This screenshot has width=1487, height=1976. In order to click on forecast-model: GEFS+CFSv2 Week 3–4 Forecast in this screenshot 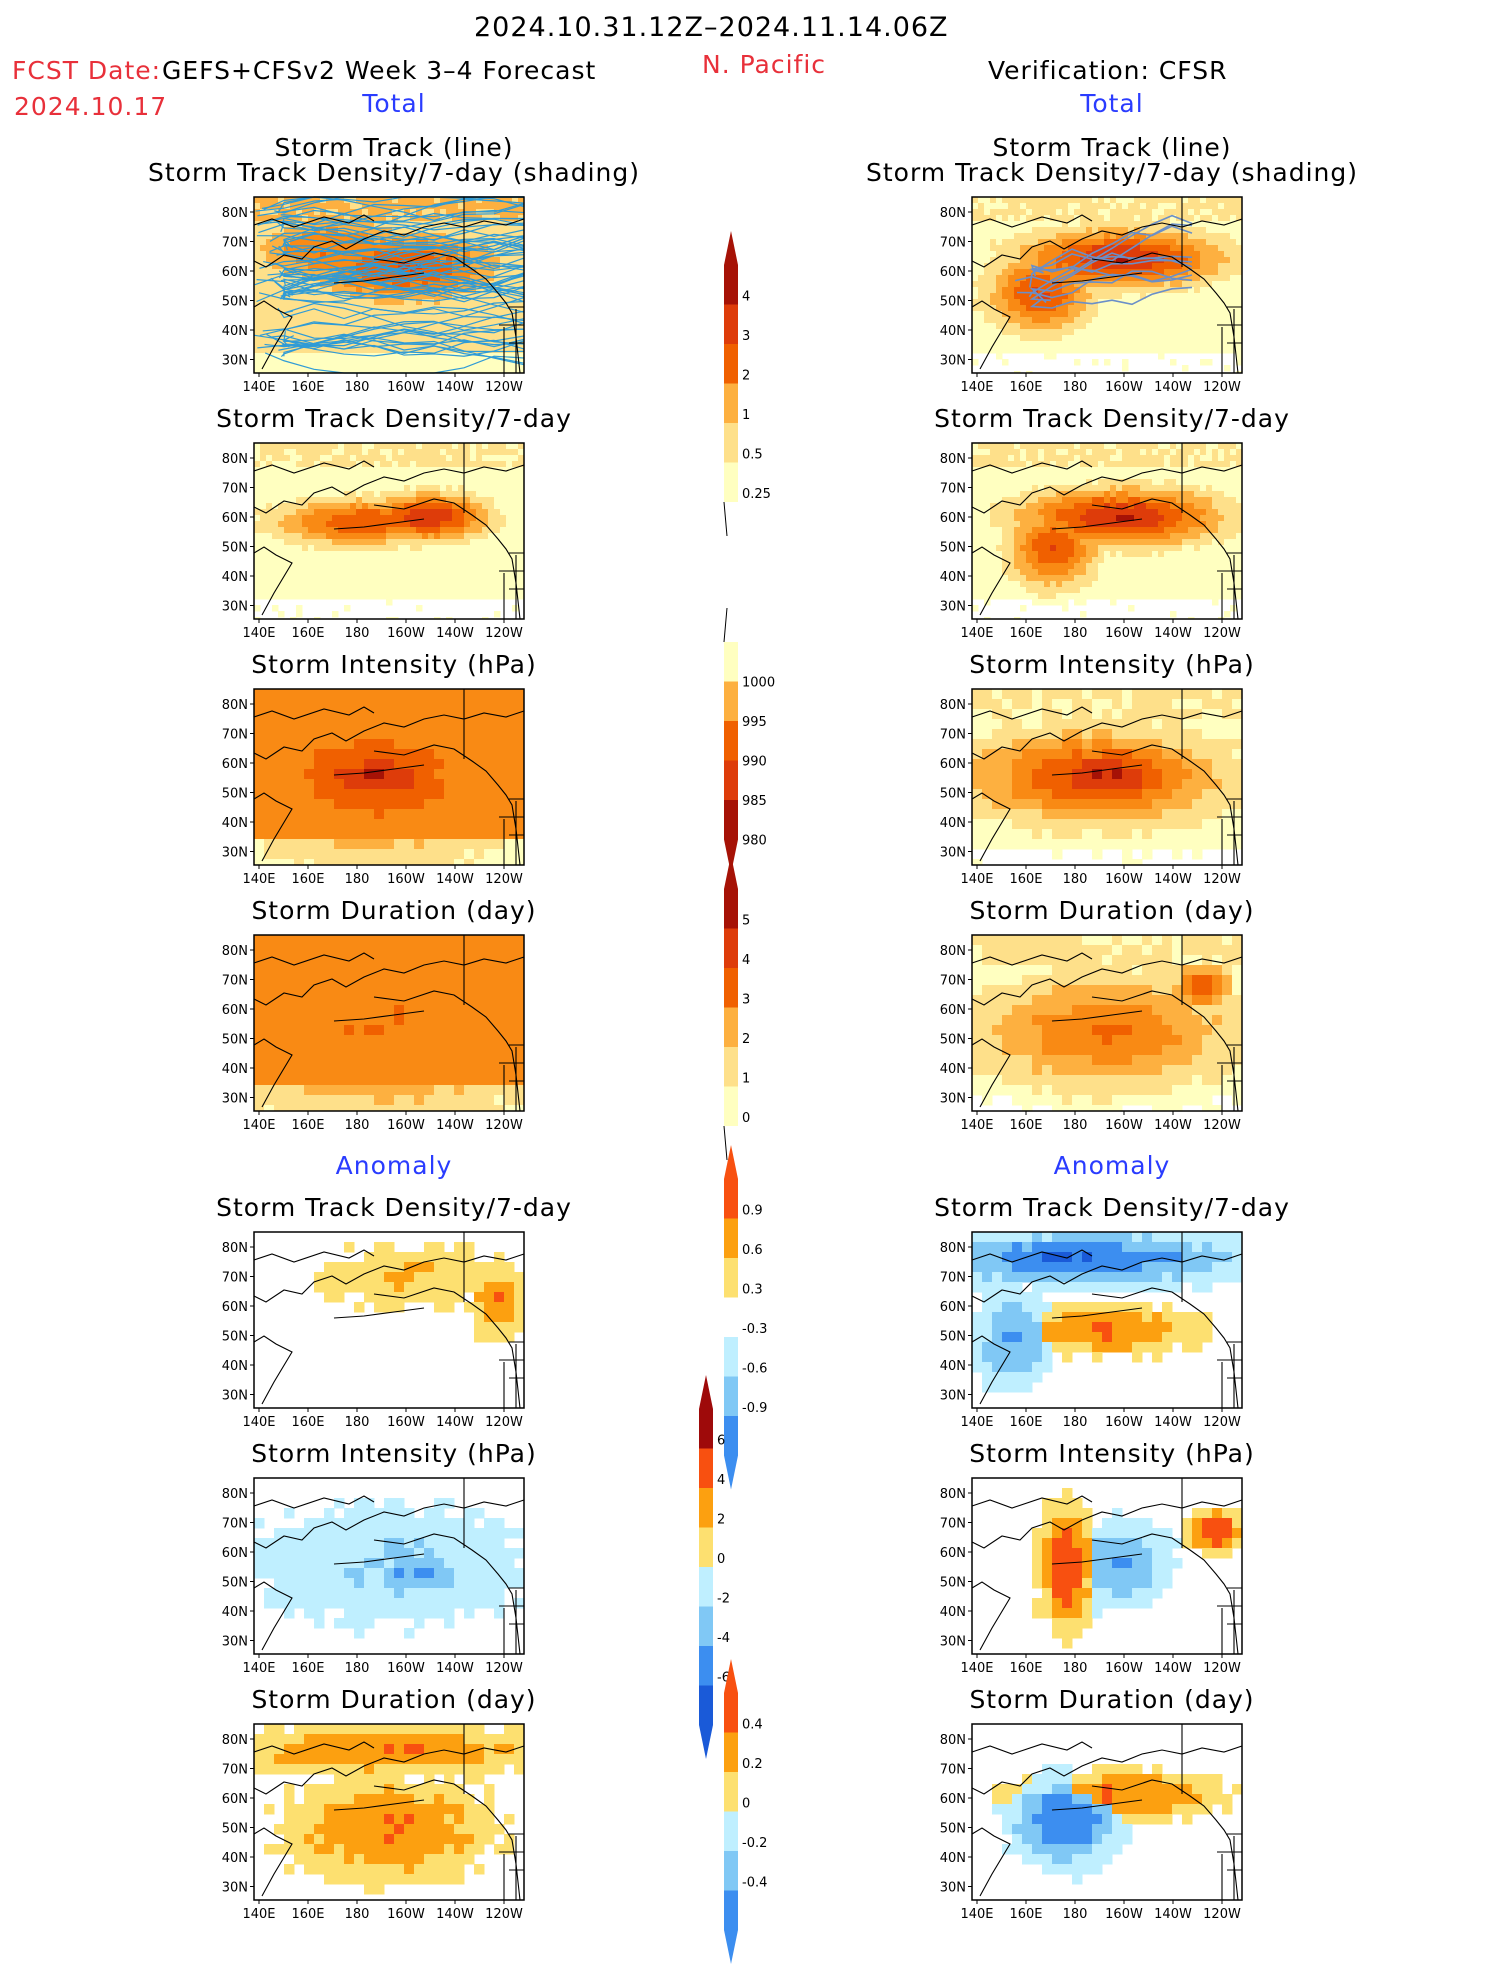, I will do `click(379, 70)`.